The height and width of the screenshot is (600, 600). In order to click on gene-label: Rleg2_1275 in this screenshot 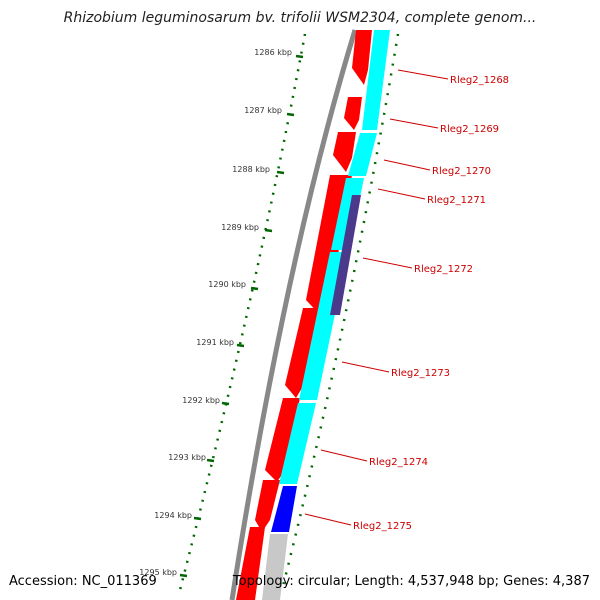, I will do `click(382, 526)`.